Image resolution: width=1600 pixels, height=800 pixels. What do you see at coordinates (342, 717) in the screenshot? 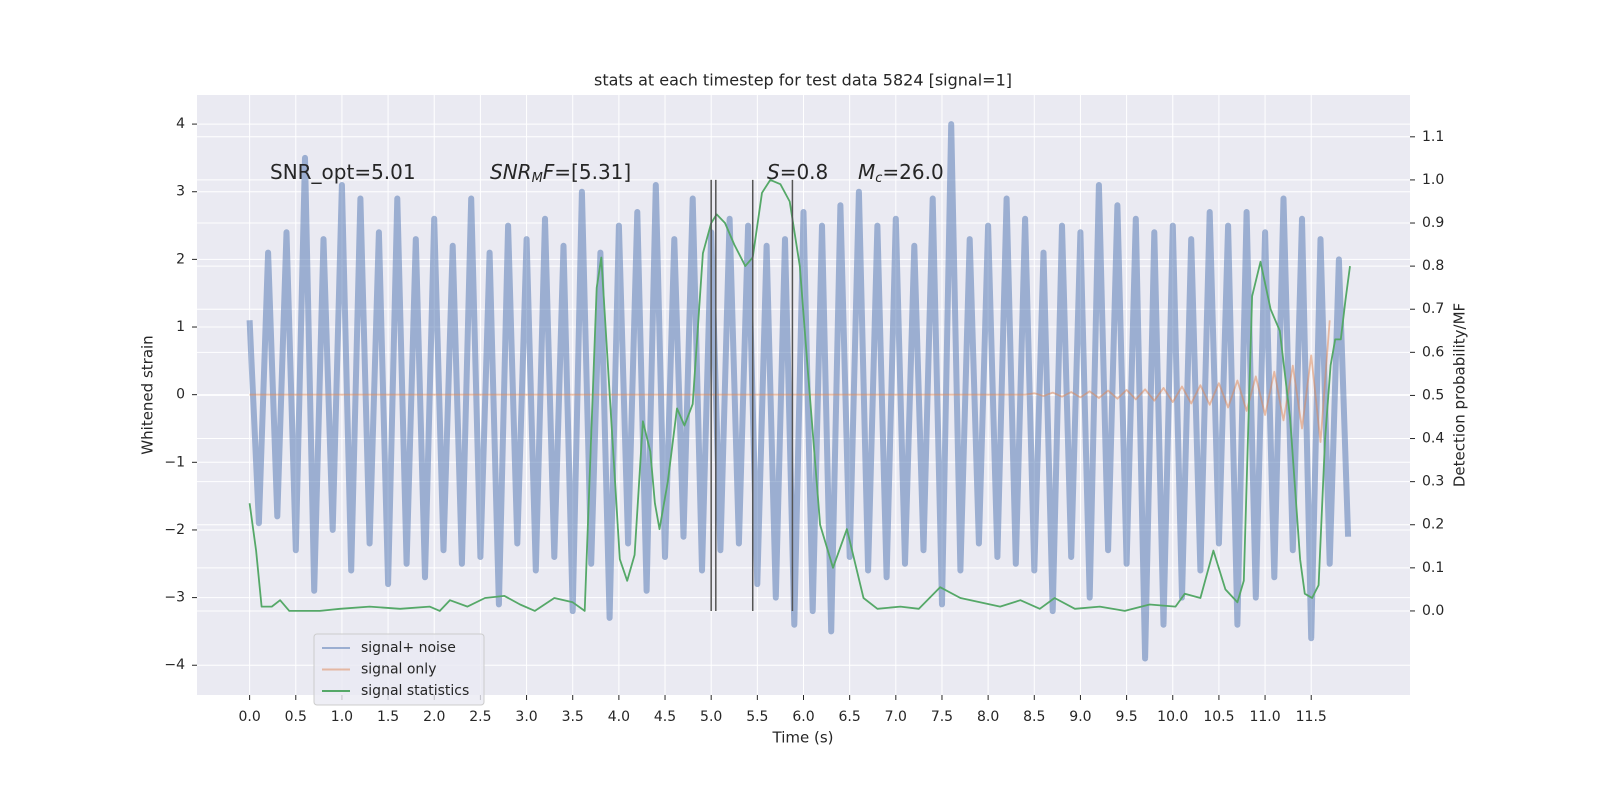
I see `x-tick-label: 1.0` at bounding box center [342, 717].